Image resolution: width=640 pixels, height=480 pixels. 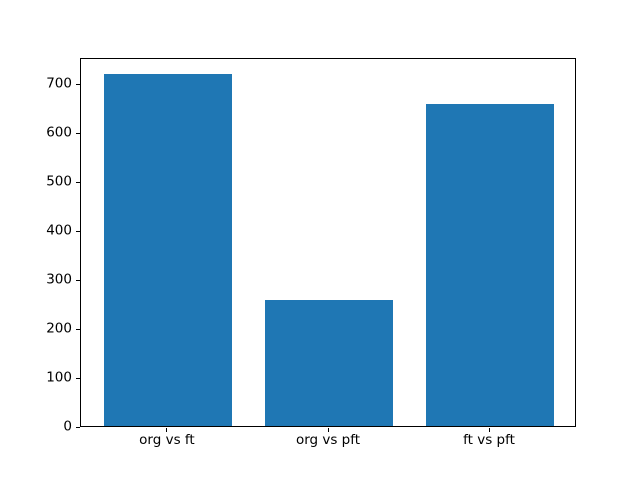 What do you see at coordinates (167, 429) in the screenshot?
I see `x-tick-mark-org-vs-ft` at bounding box center [167, 429].